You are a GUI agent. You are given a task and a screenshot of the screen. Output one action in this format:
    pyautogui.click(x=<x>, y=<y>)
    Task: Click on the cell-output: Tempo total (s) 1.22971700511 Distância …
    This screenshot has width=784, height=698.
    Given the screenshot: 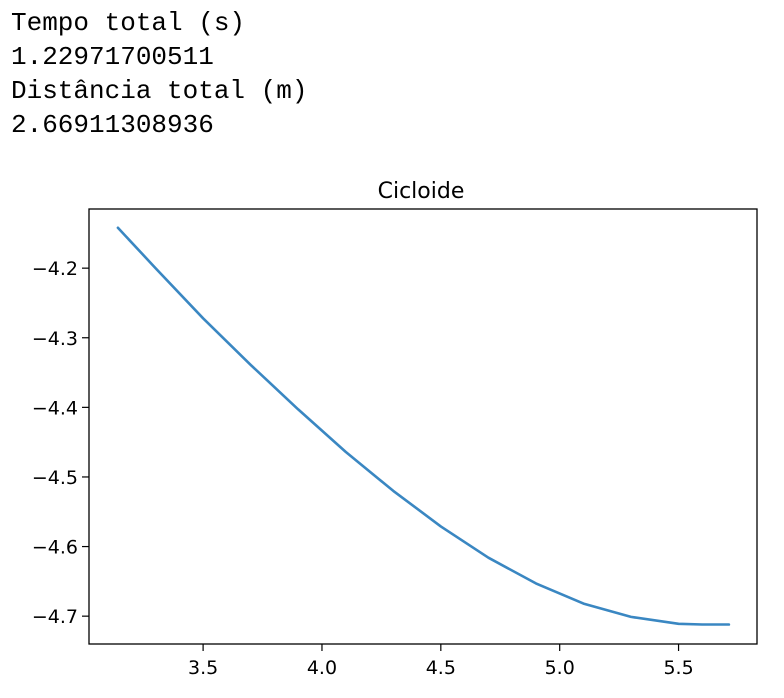 What is the action you would take?
    pyautogui.click(x=159, y=74)
    